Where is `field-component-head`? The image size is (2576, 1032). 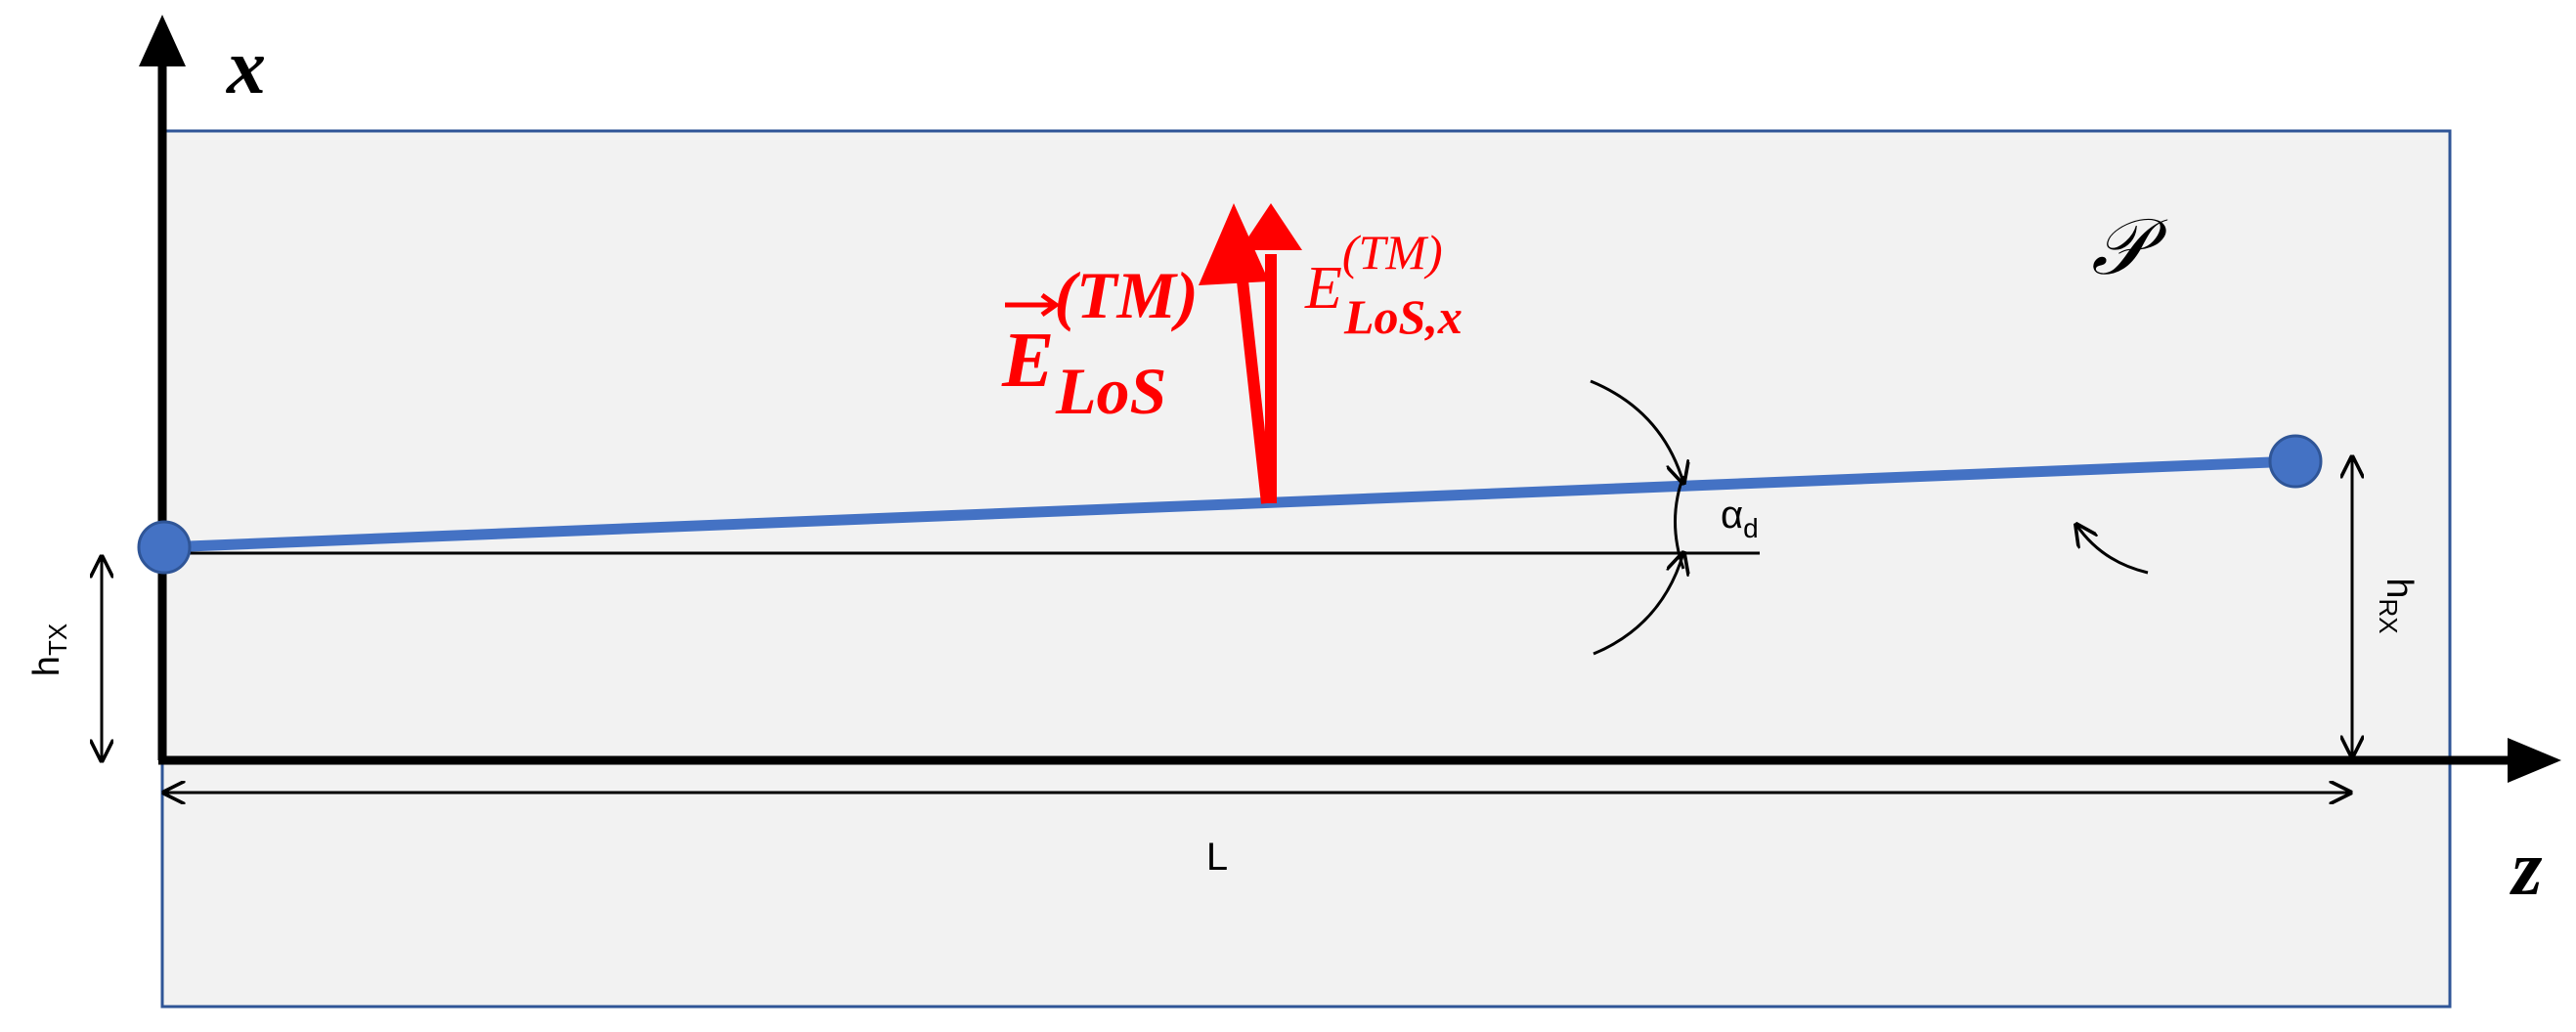 field-component-head is located at coordinates (1271, 226).